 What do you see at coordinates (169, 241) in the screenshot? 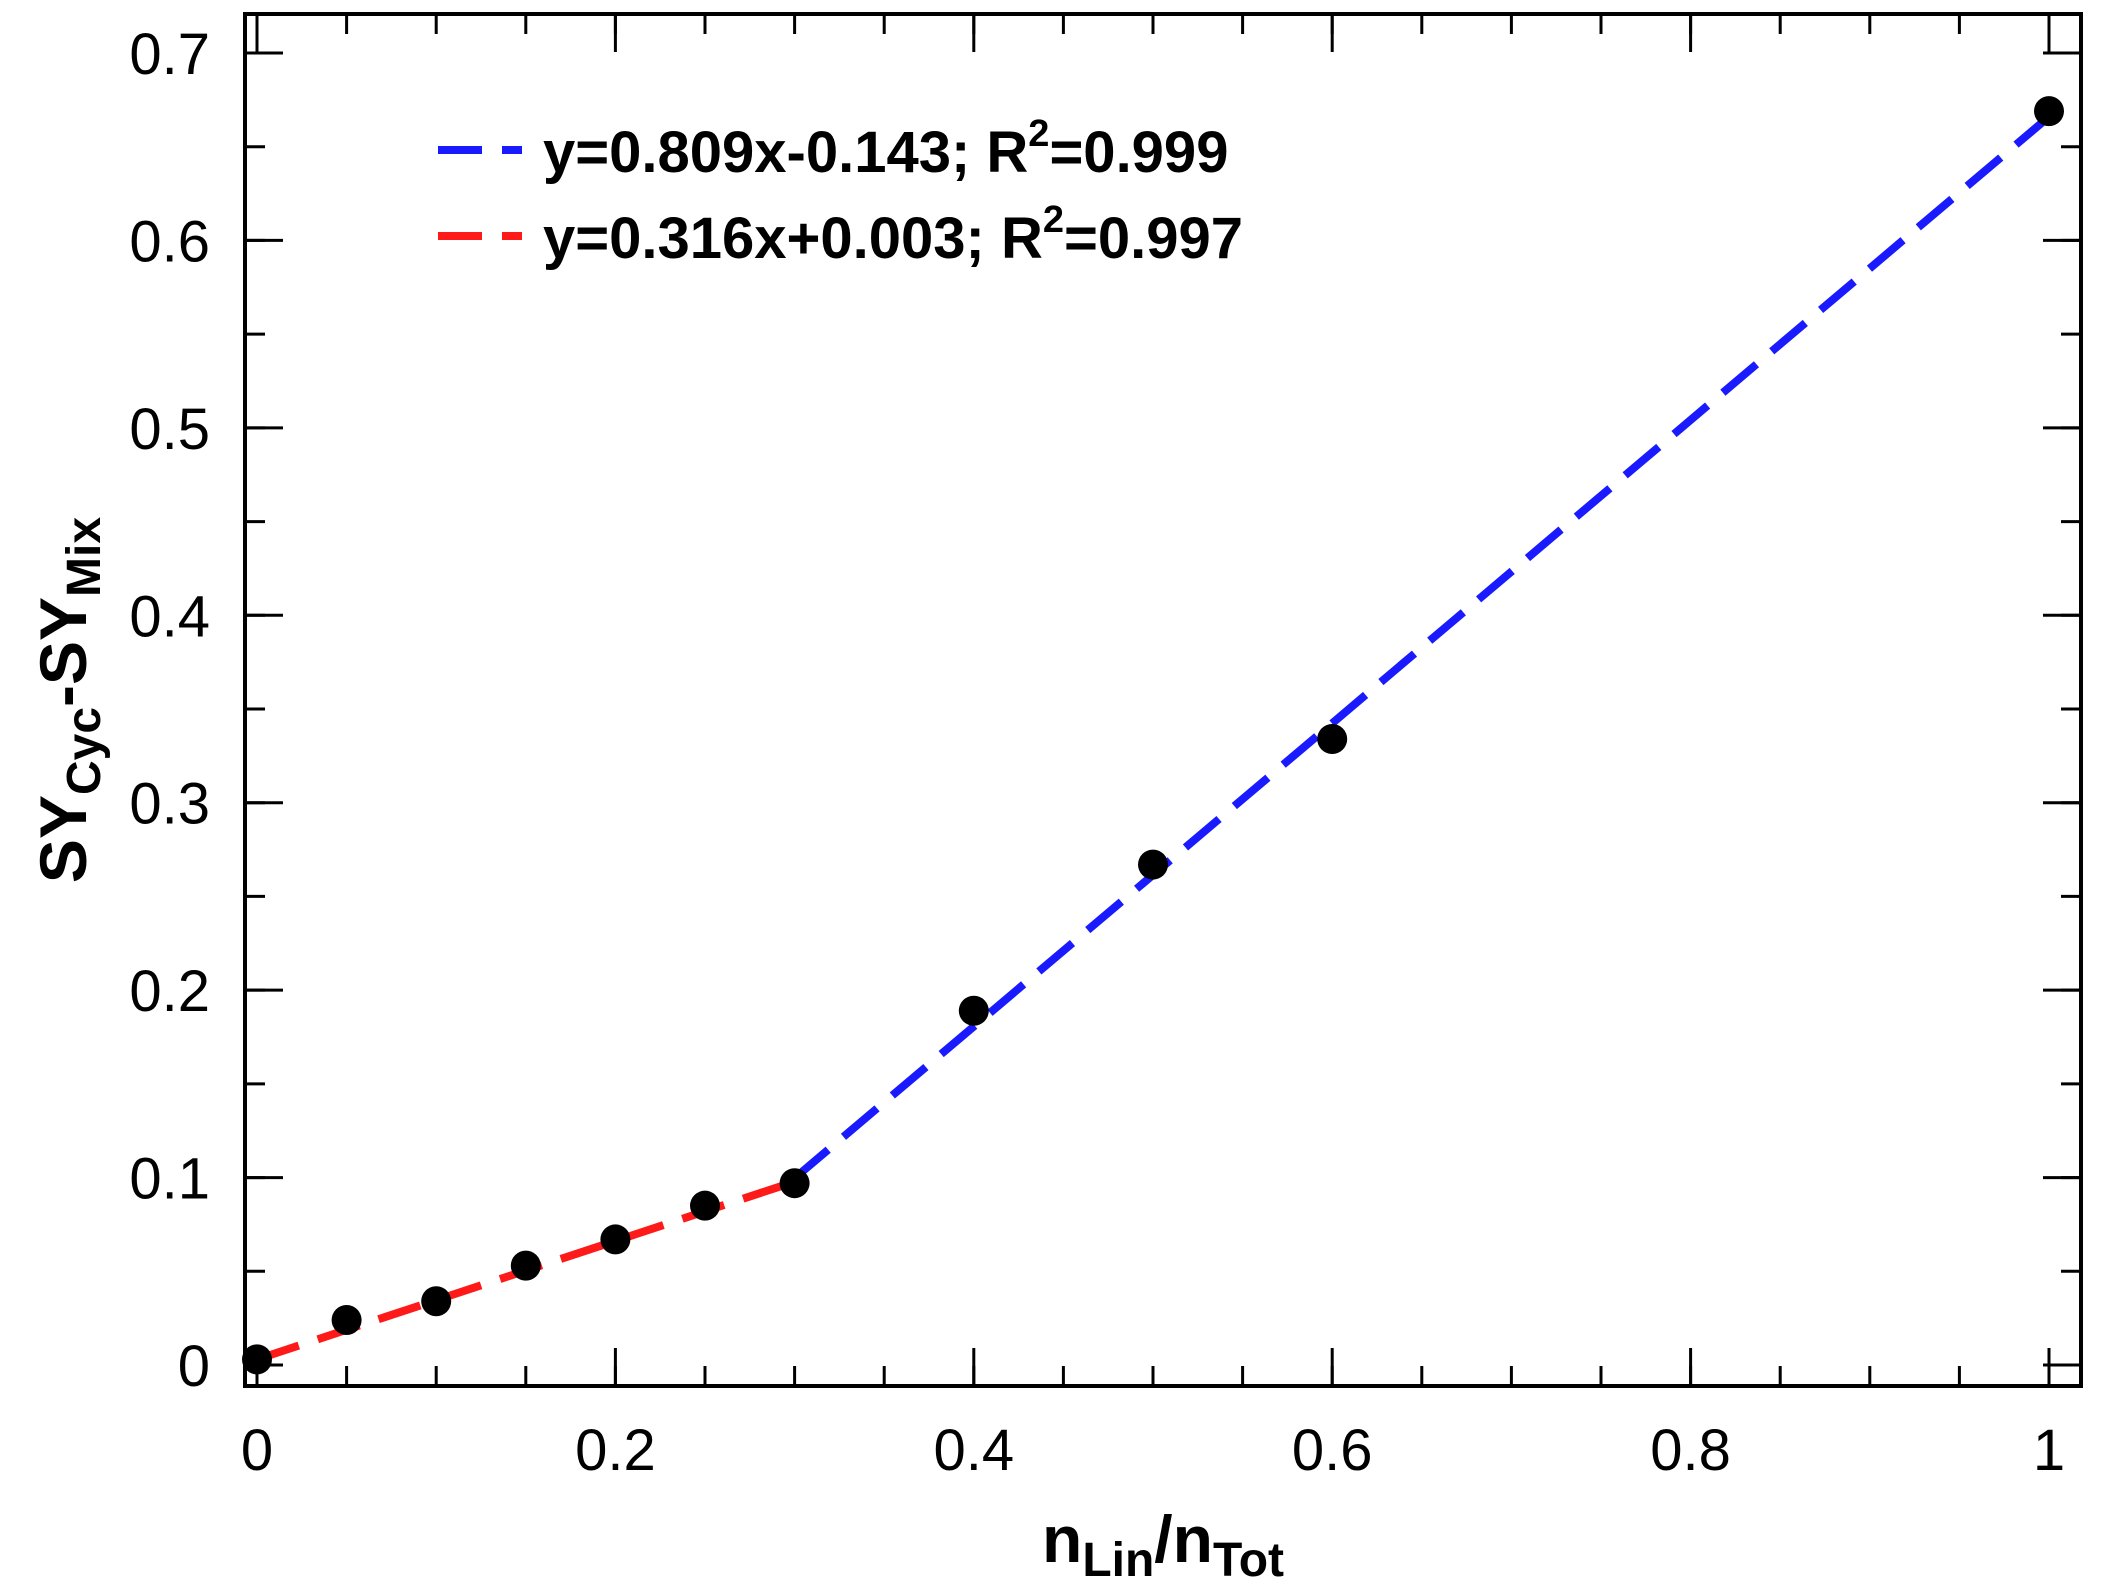
I see `y-tick-label: 0.6` at bounding box center [169, 241].